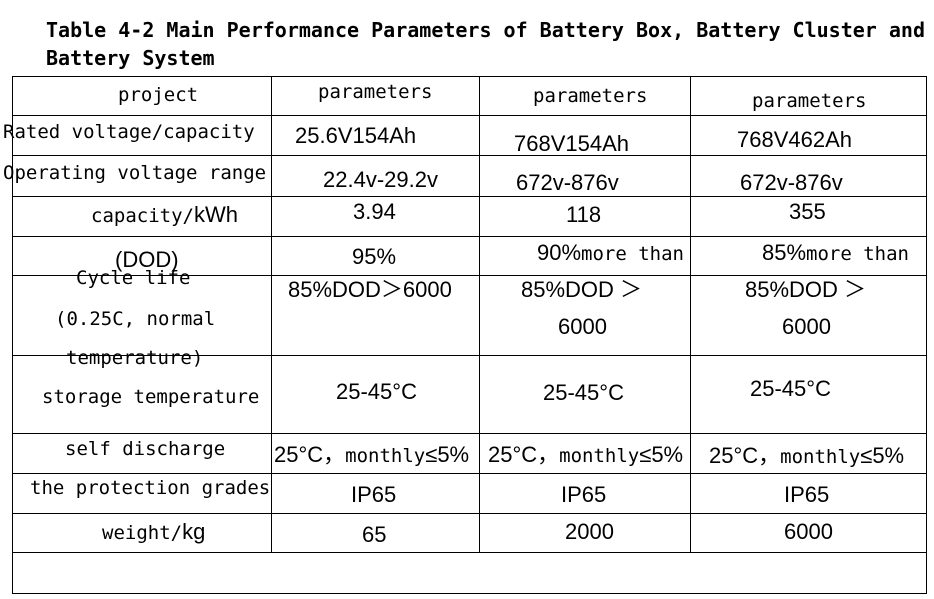  What do you see at coordinates (147, 259) in the screenshot?
I see `row-label-dod: (DOD)` at bounding box center [147, 259].